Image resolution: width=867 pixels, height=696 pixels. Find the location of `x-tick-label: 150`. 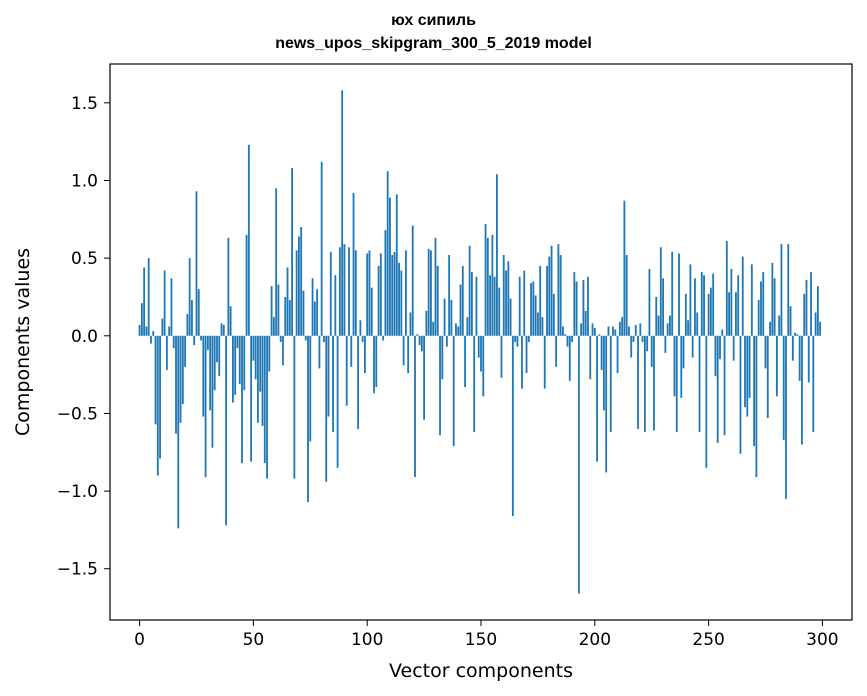

x-tick-label: 150 is located at coordinates (481, 640).